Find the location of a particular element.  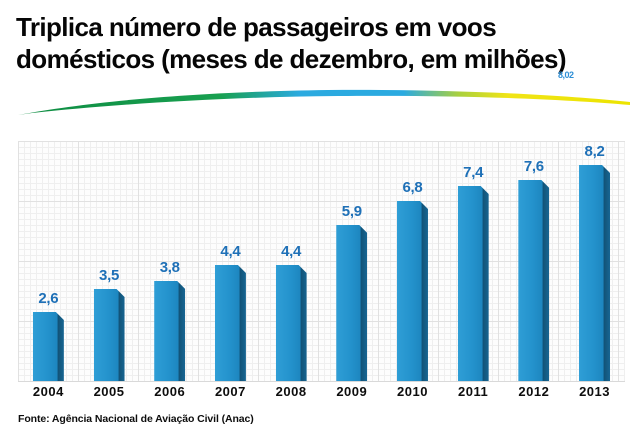

bar-value-label: 3,8 is located at coordinates (169, 267).